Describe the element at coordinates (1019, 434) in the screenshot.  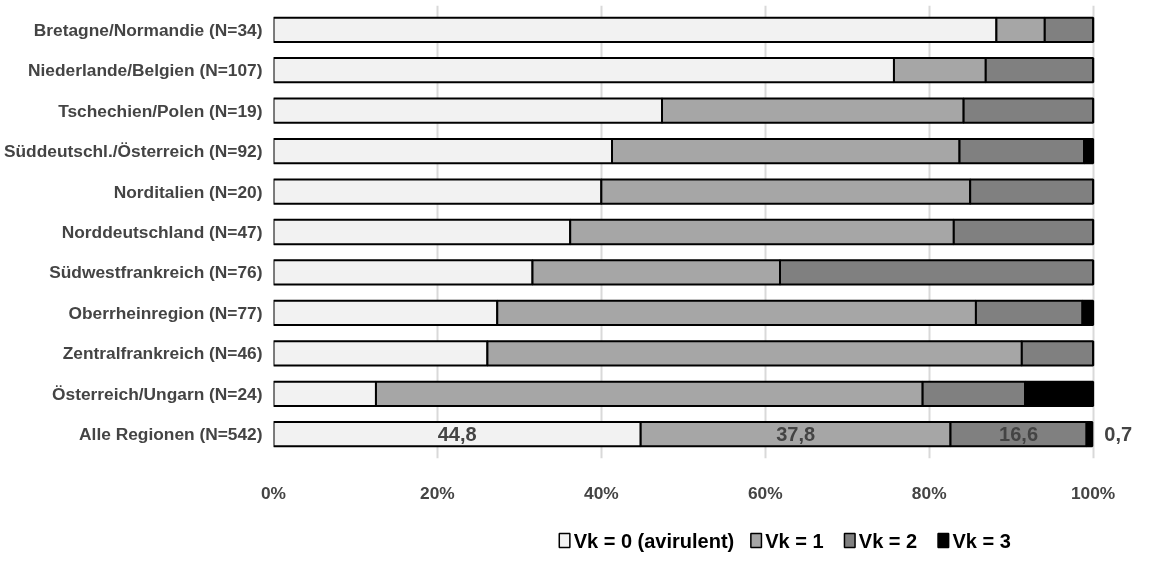
I see `data-label: 16,6` at that location.